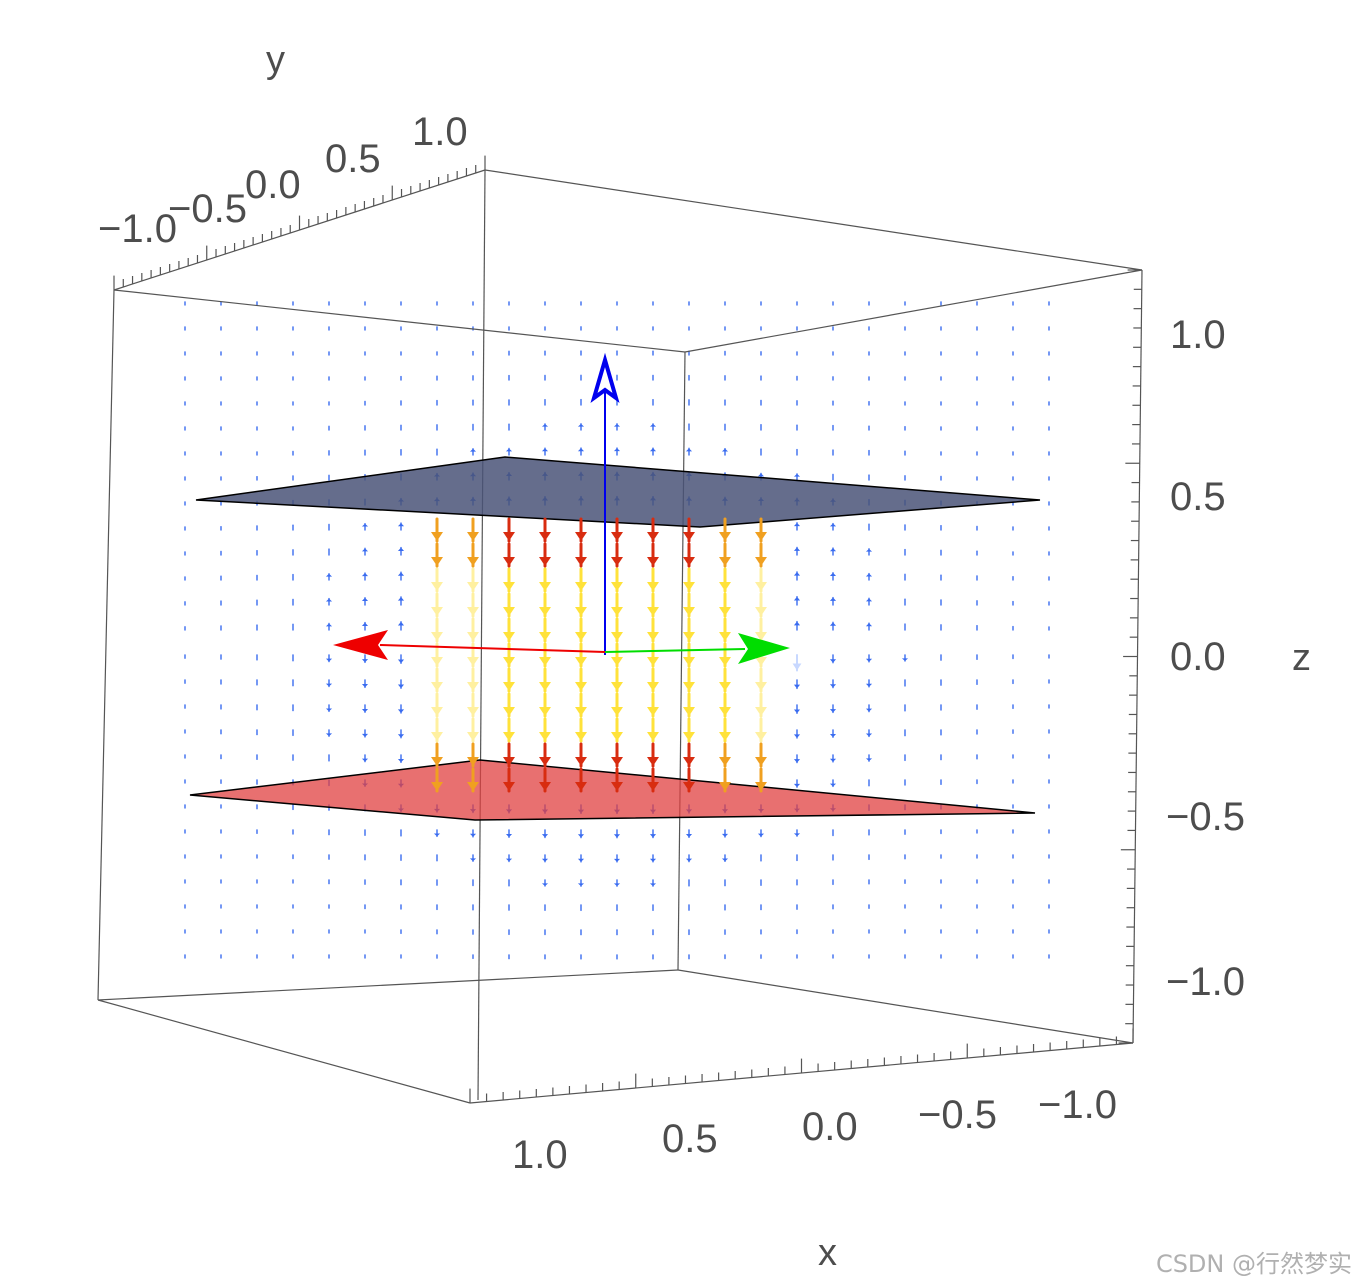  What do you see at coordinates (1205, 817) in the screenshot?
I see `z-tick-label: −0.5` at bounding box center [1205, 817].